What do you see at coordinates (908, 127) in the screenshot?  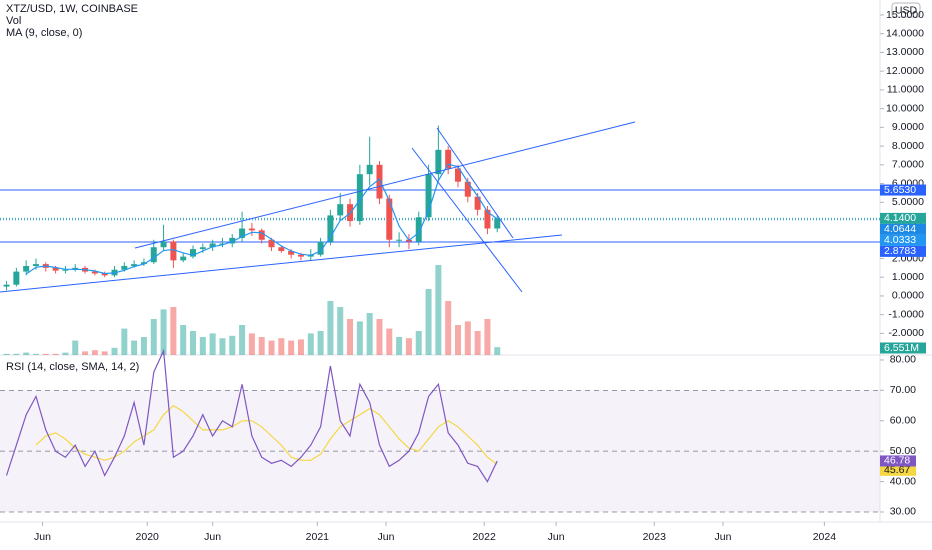 I see `y-tick-label: 9.0000` at bounding box center [908, 127].